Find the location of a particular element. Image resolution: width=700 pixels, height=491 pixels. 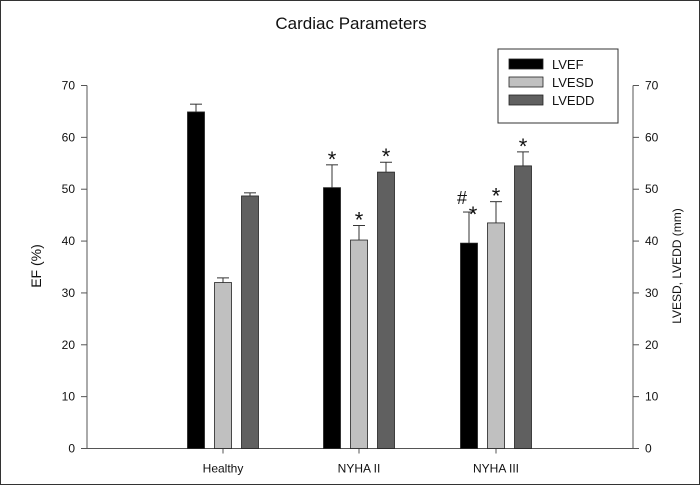

chart-title: Cardiac Parameters is located at coordinates (350, 23).